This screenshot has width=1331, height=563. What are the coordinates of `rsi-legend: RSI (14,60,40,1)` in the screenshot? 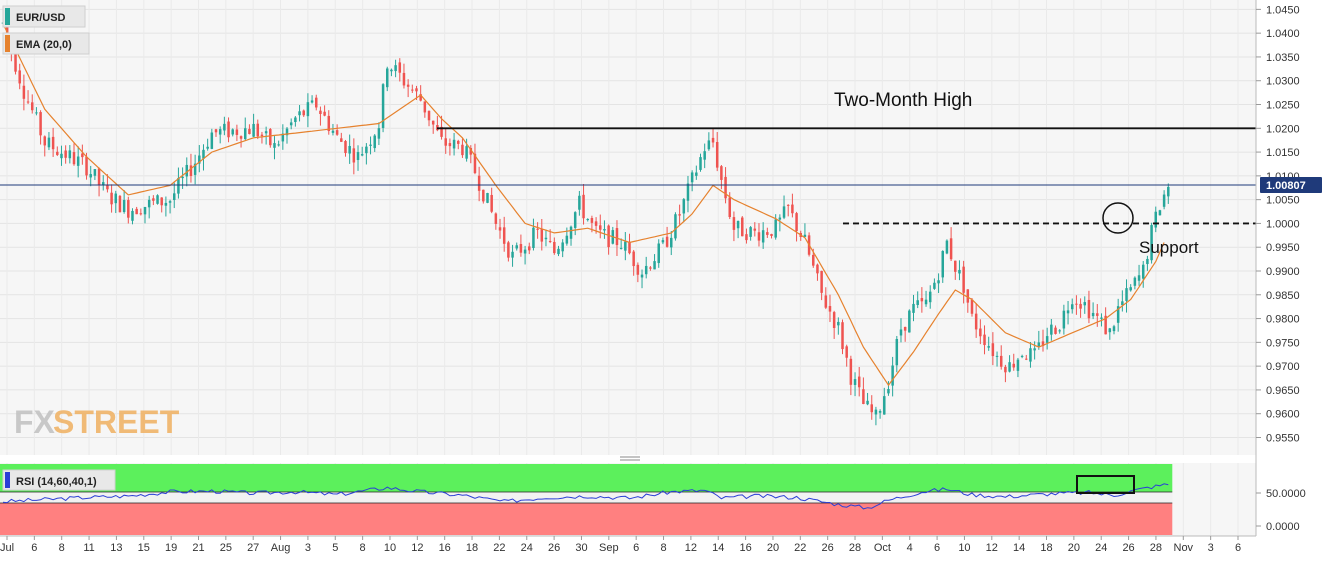 It's located at (59, 480).